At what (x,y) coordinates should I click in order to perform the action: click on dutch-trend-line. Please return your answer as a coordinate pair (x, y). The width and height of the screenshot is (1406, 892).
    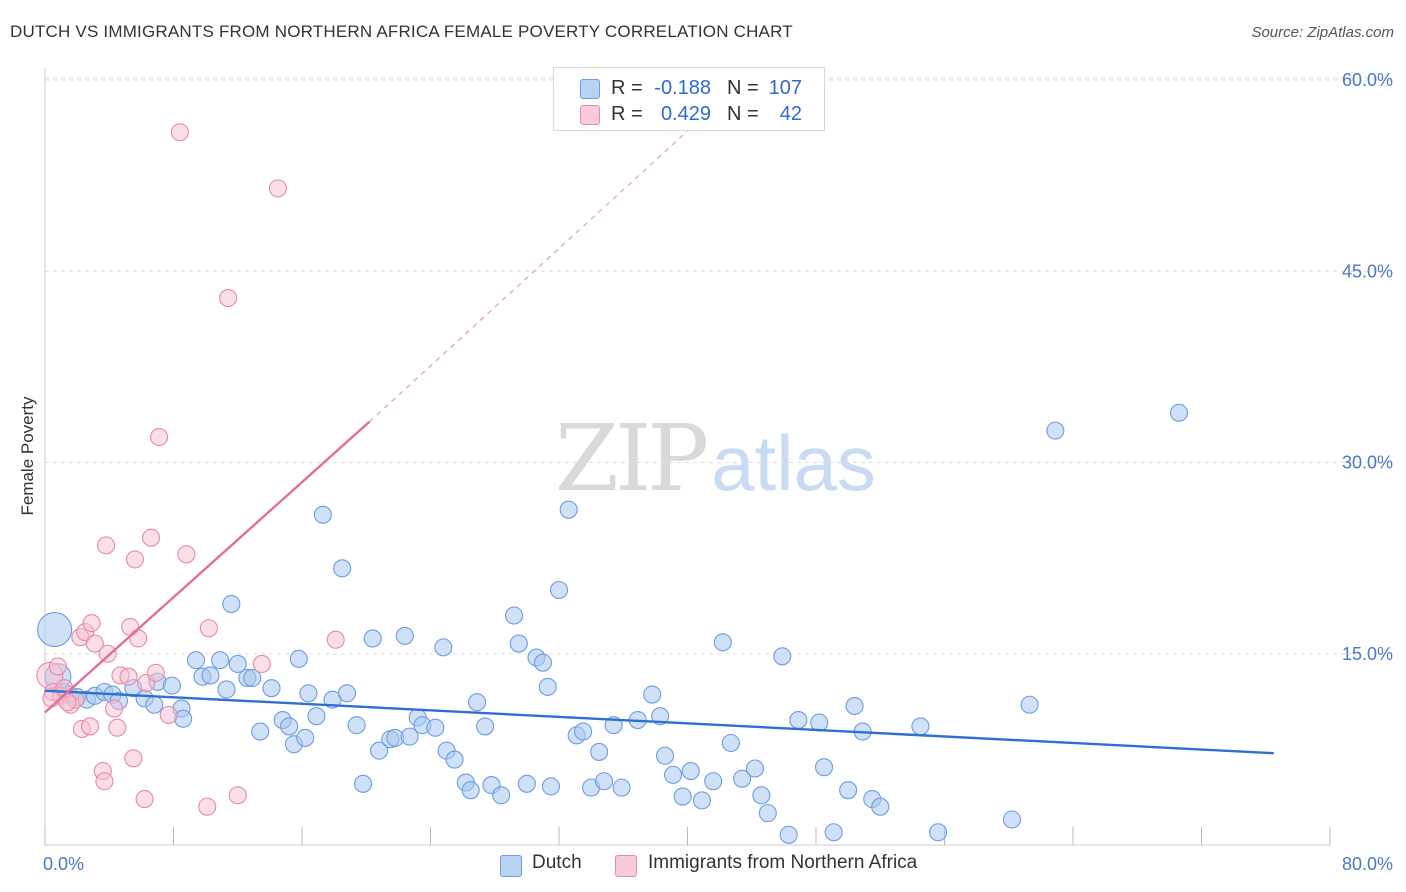
    Looking at the image, I should click on (659, 722).